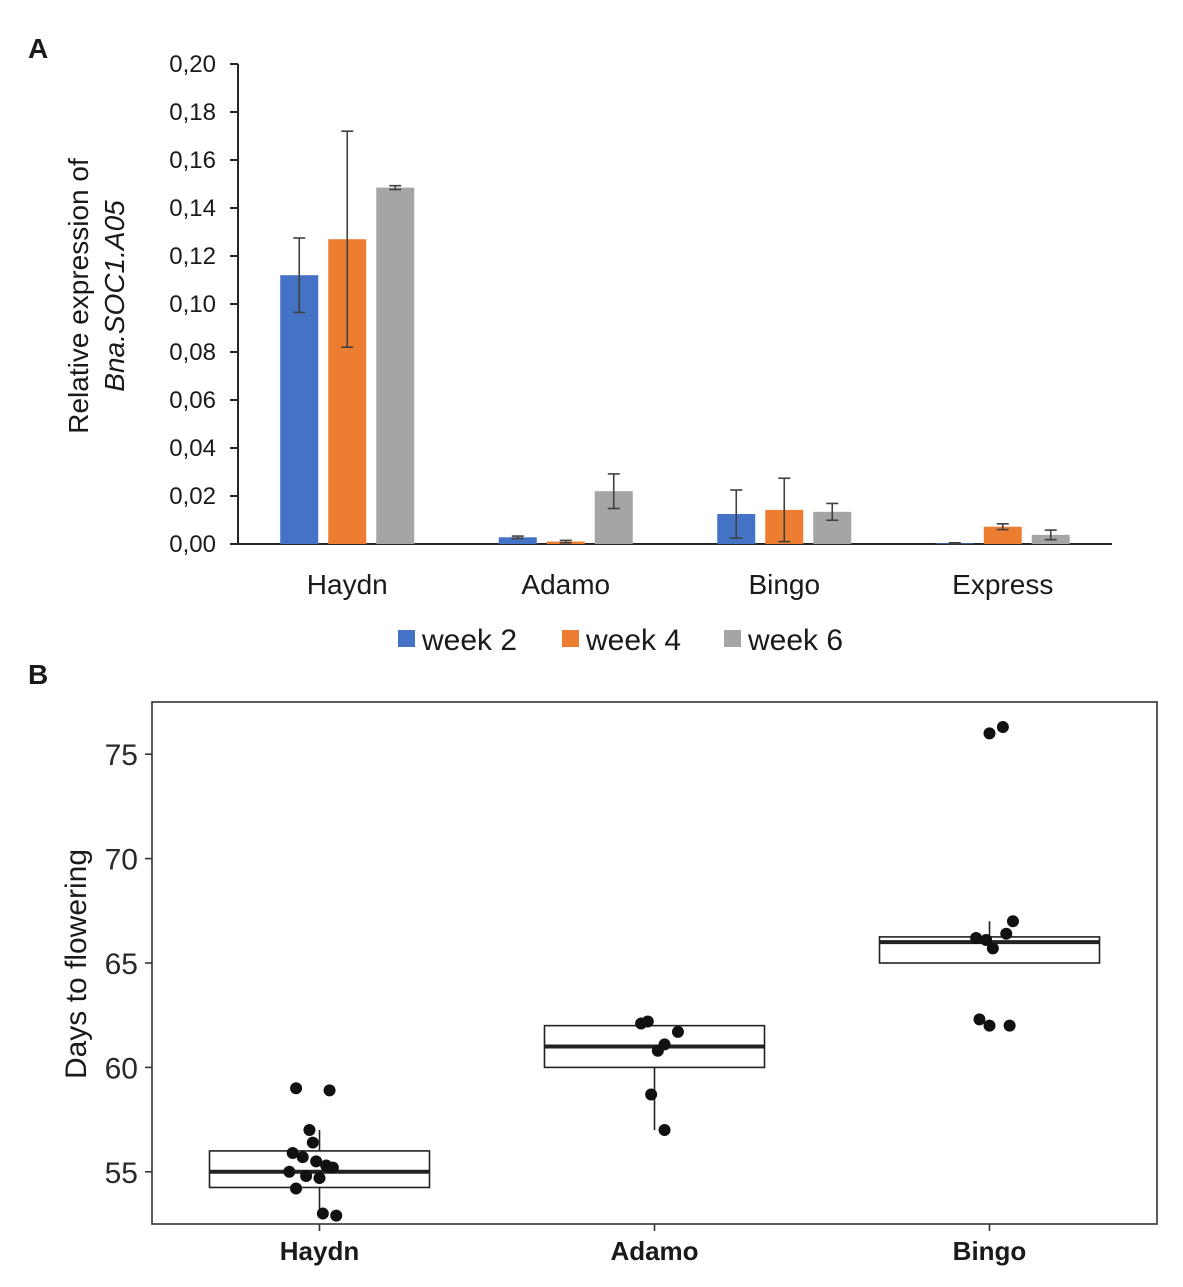 The image size is (1183, 1287). I want to click on bar-week-4-express, so click(1002, 535).